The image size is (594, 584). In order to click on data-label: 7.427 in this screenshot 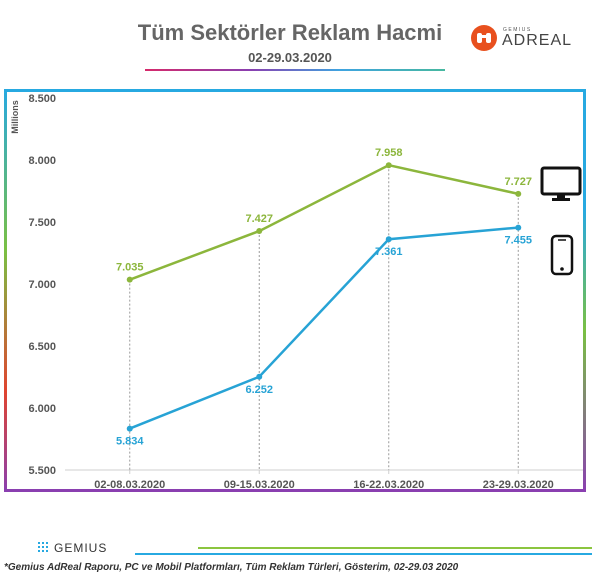, I will do `click(259, 219)`.